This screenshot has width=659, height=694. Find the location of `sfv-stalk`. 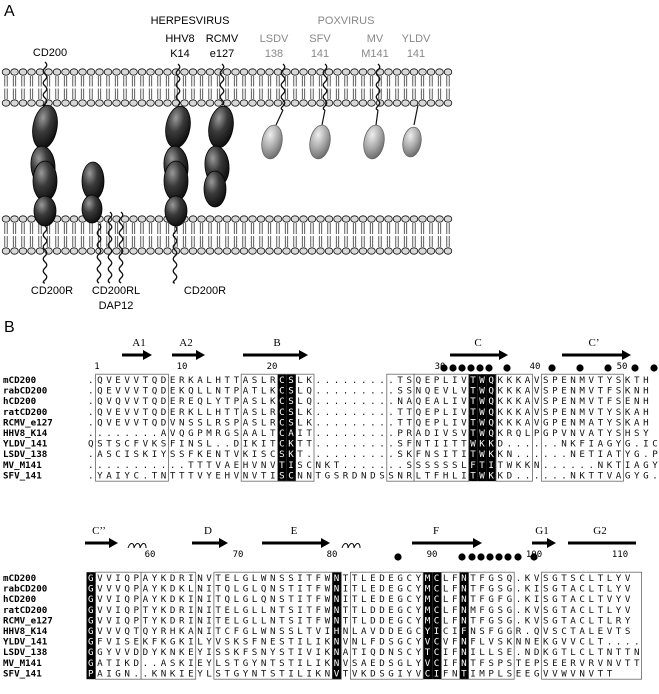

sfv-stalk is located at coordinates (325, 87).